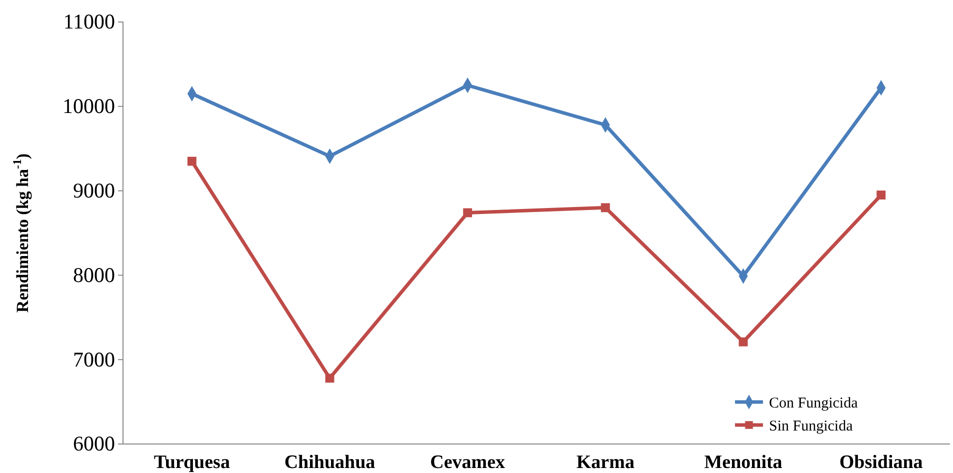 The image size is (953, 473). Describe the element at coordinates (468, 462) in the screenshot. I see `x-tick-label: Cevamex` at that location.